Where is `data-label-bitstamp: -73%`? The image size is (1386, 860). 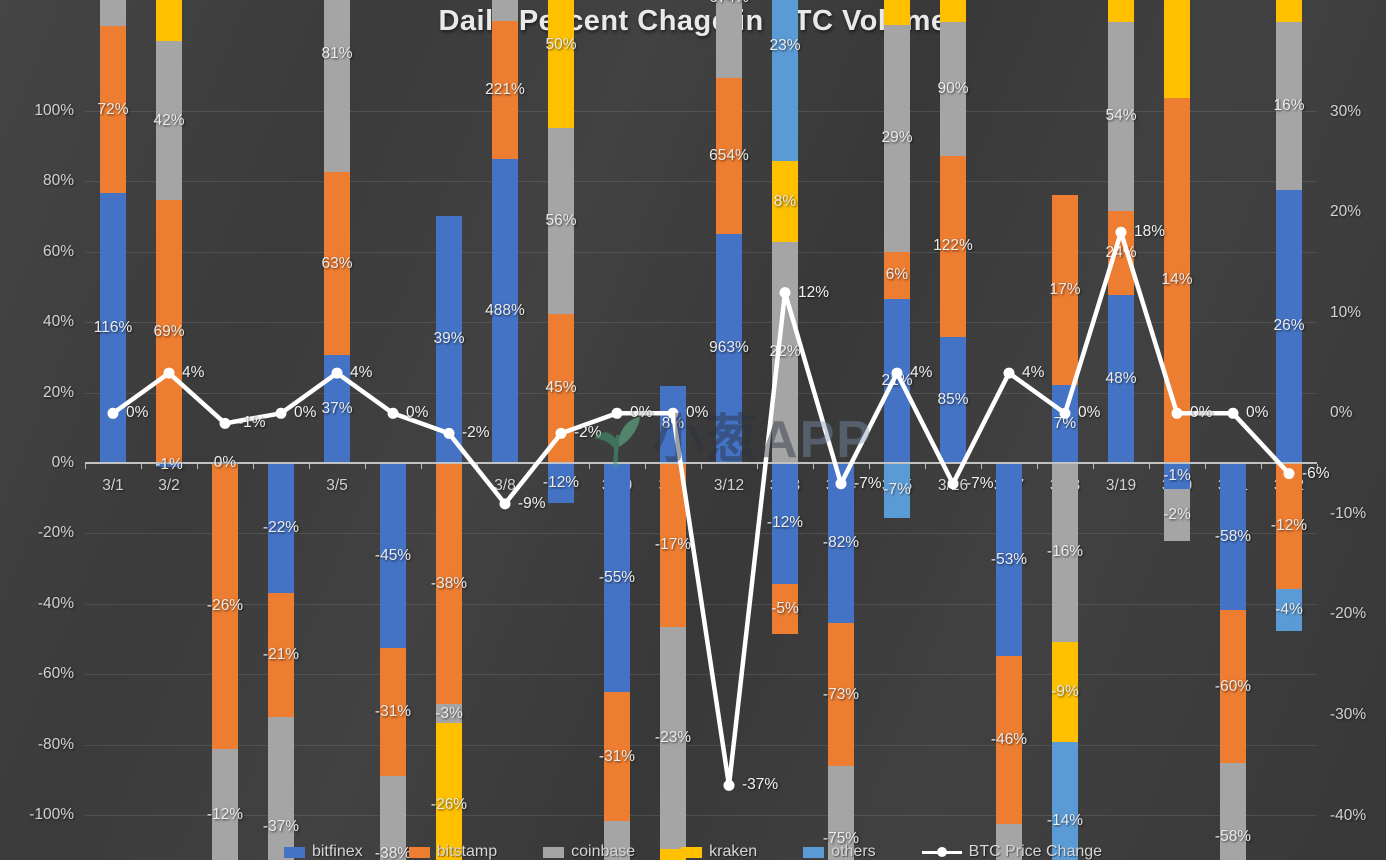 data-label-bitstamp: -73% is located at coordinates (841, 694).